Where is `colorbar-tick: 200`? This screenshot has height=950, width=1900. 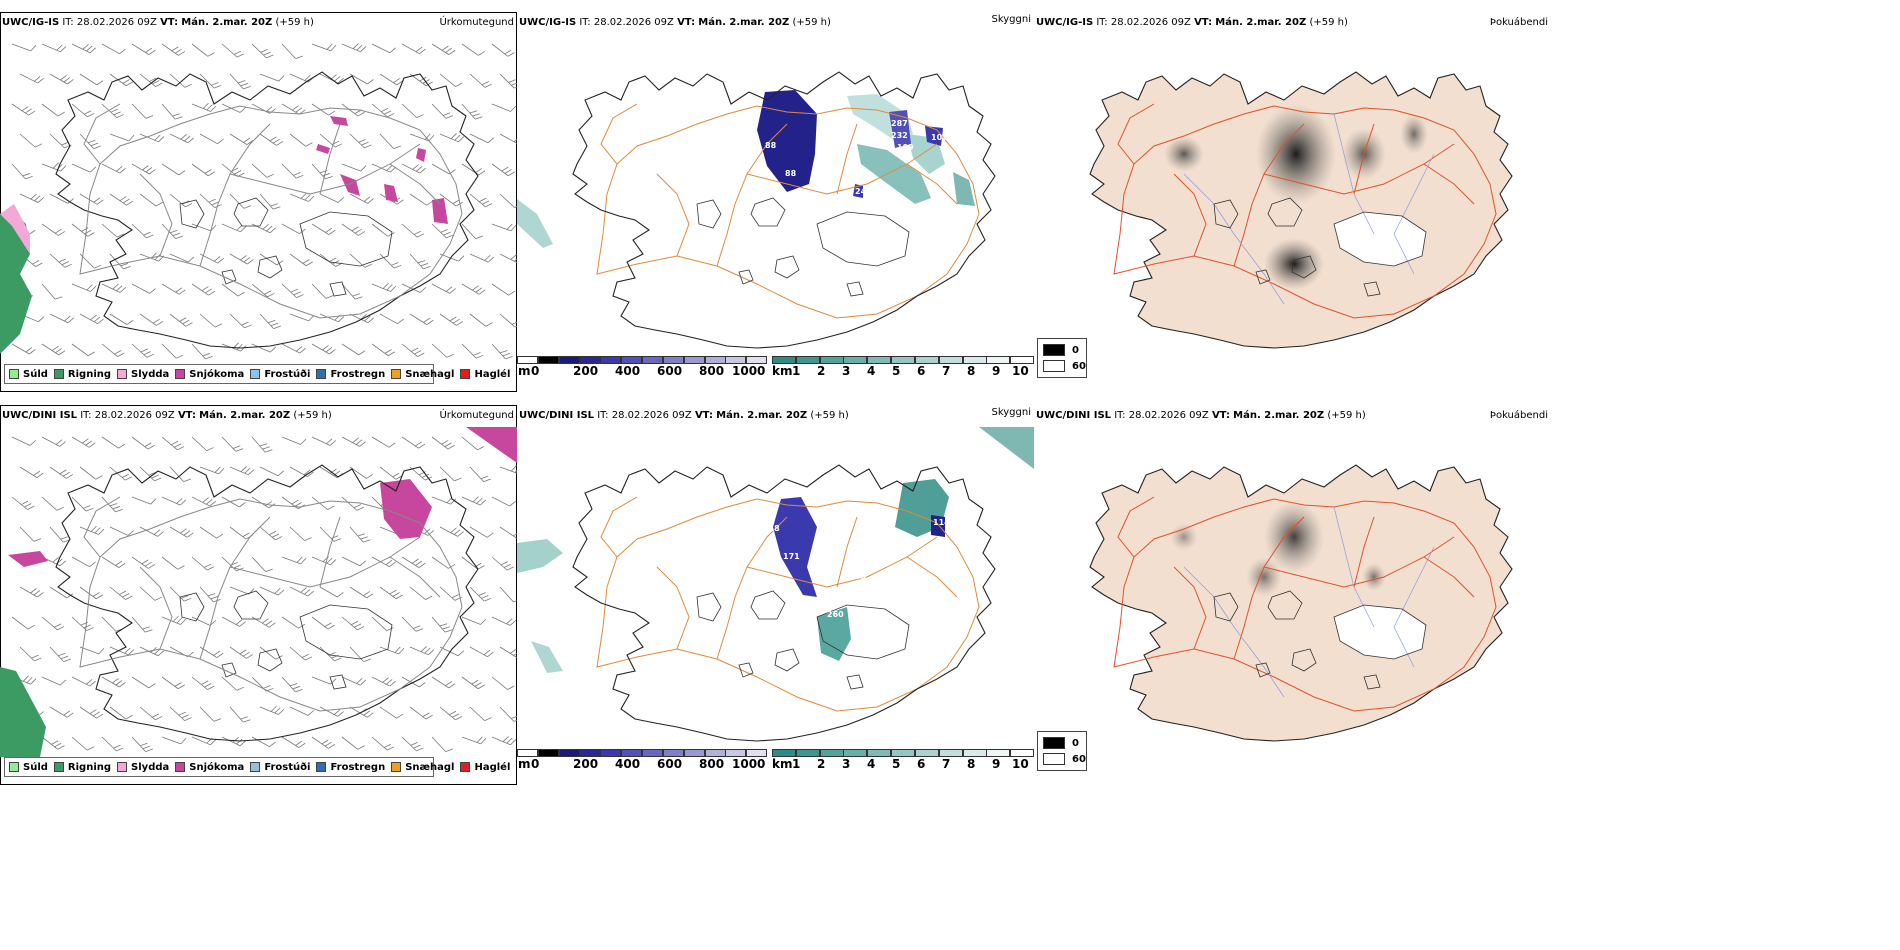
colorbar-tick: 200 is located at coordinates (586, 371).